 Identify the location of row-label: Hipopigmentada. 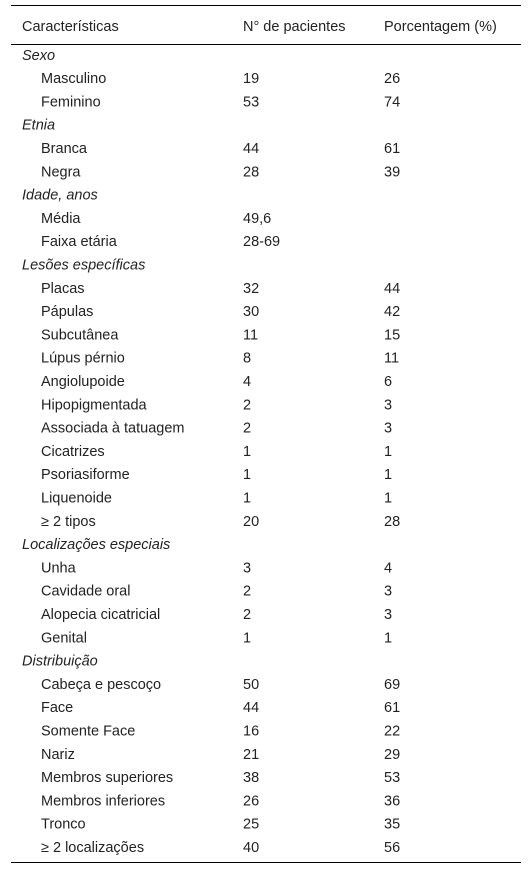
(94, 405).